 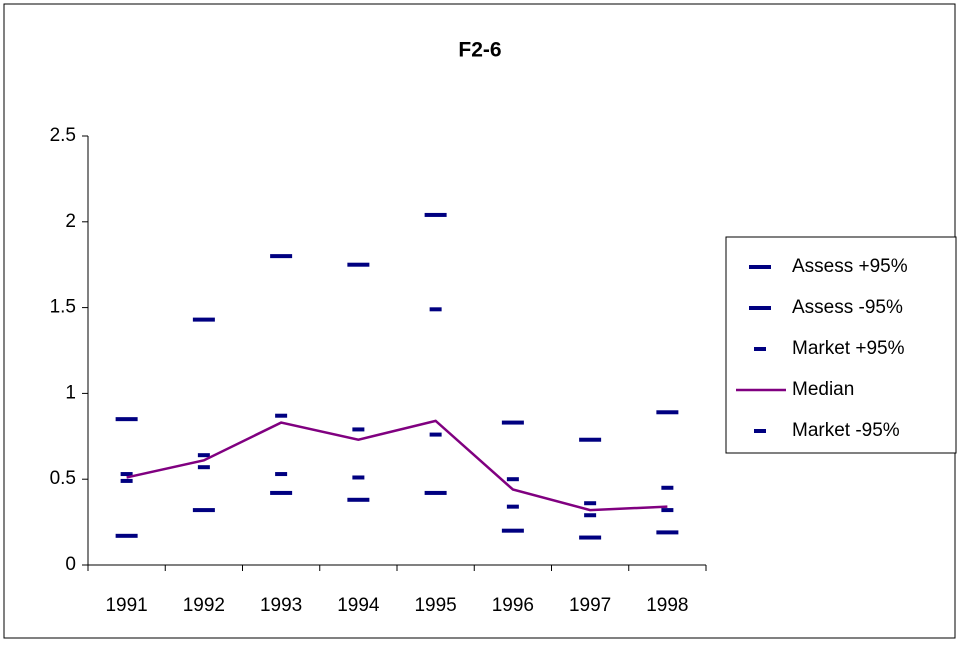 What do you see at coordinates (590, 605) in the screenshot?
I see `x-tick-label: 1997` at bounding box center [590, 605].